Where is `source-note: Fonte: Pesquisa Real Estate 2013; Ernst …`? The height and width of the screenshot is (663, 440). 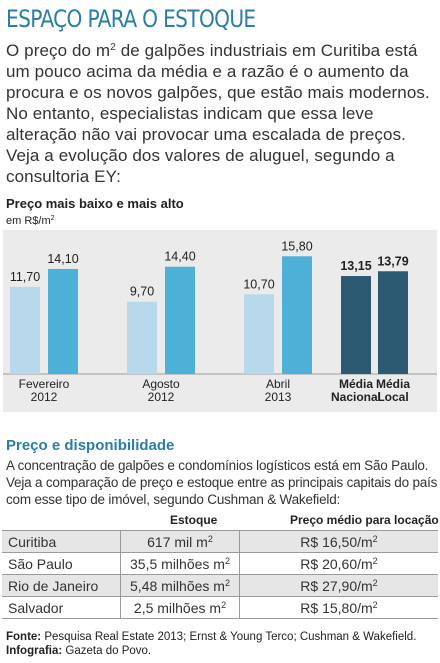
source-note: Fonte: Pesquisa Real Estate 2013; Ernst … is located at coordinates (211, 644).